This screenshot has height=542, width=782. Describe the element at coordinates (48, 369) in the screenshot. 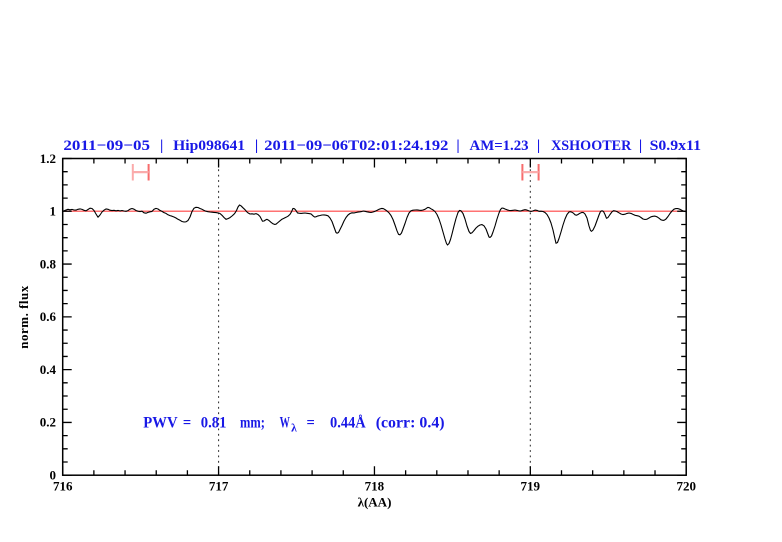

I see `svg-text: 0.4` at that location.